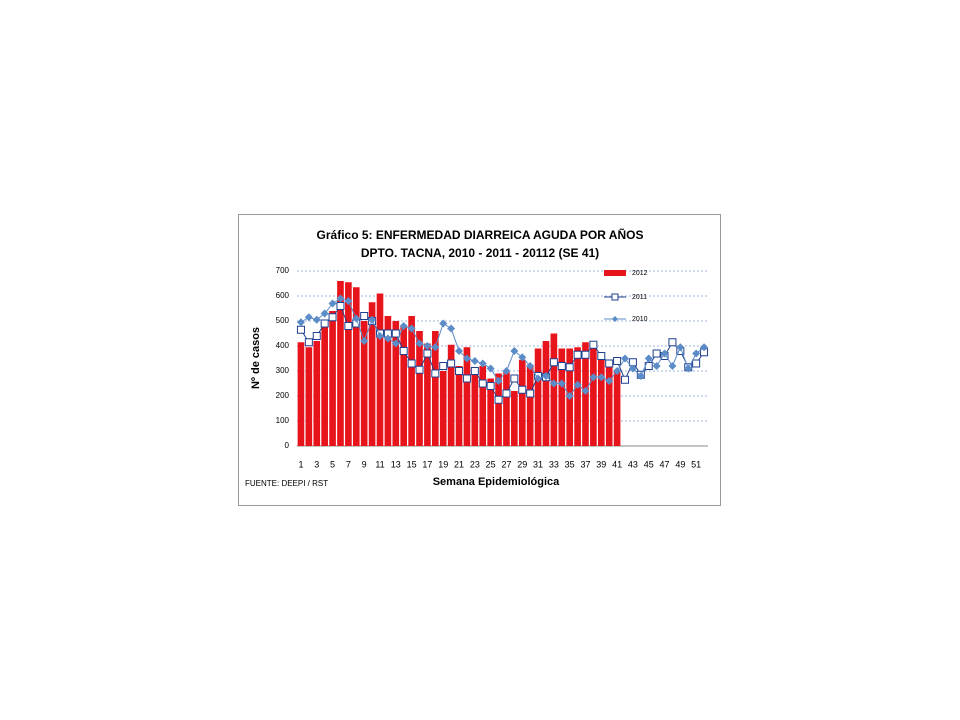 Image resolution: width=960 pixels, height=720 pixels. What do you see at coordinates (696, 464) in the screenshot?
I see `x-tick-label: 51` at bounding box center [696, 464].